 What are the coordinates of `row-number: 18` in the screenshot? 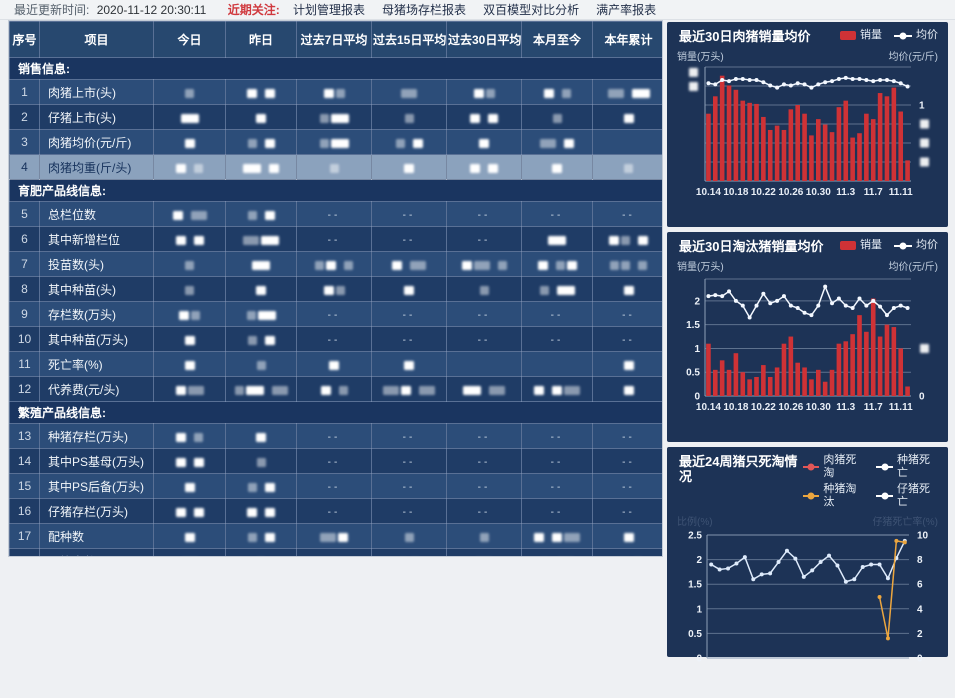 It's located at (24, 552).